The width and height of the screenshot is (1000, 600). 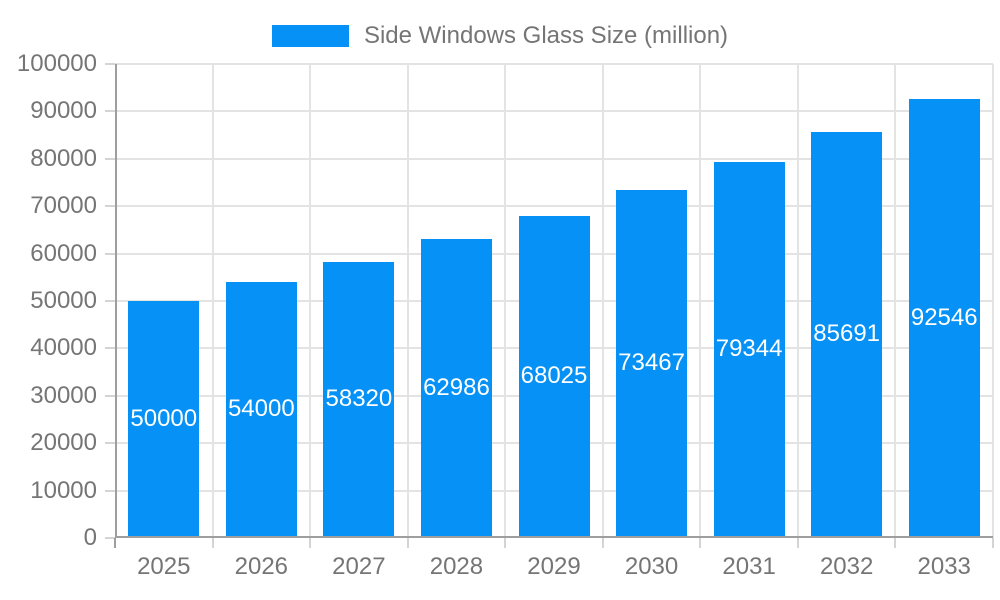 I want to click on x-axis-tick-label: 2031, so click(x=749, y=566).